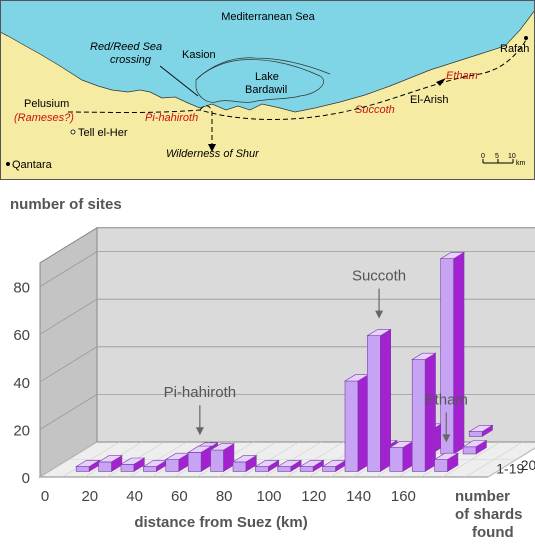 The width and height of the screenshot is (535, 558). What do you see at coordinates (267, 77) in the screenshot?
I see `lake-label-line1: Lake` at bounding box center [267, 77].